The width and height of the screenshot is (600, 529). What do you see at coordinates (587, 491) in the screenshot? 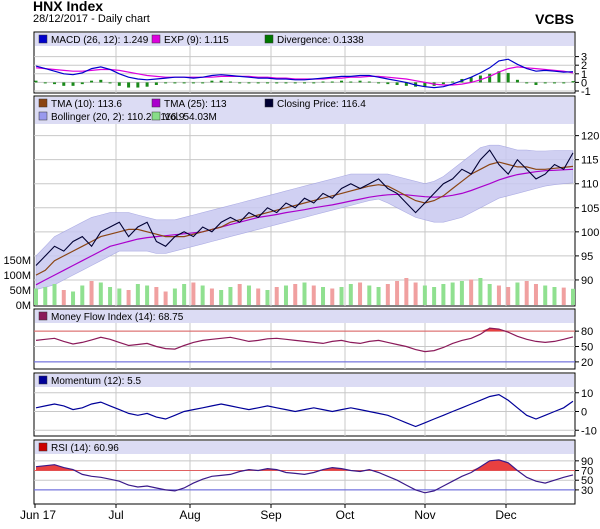
I see `rsi-ytick-label-0: 30` at bounding box center [587, 491].